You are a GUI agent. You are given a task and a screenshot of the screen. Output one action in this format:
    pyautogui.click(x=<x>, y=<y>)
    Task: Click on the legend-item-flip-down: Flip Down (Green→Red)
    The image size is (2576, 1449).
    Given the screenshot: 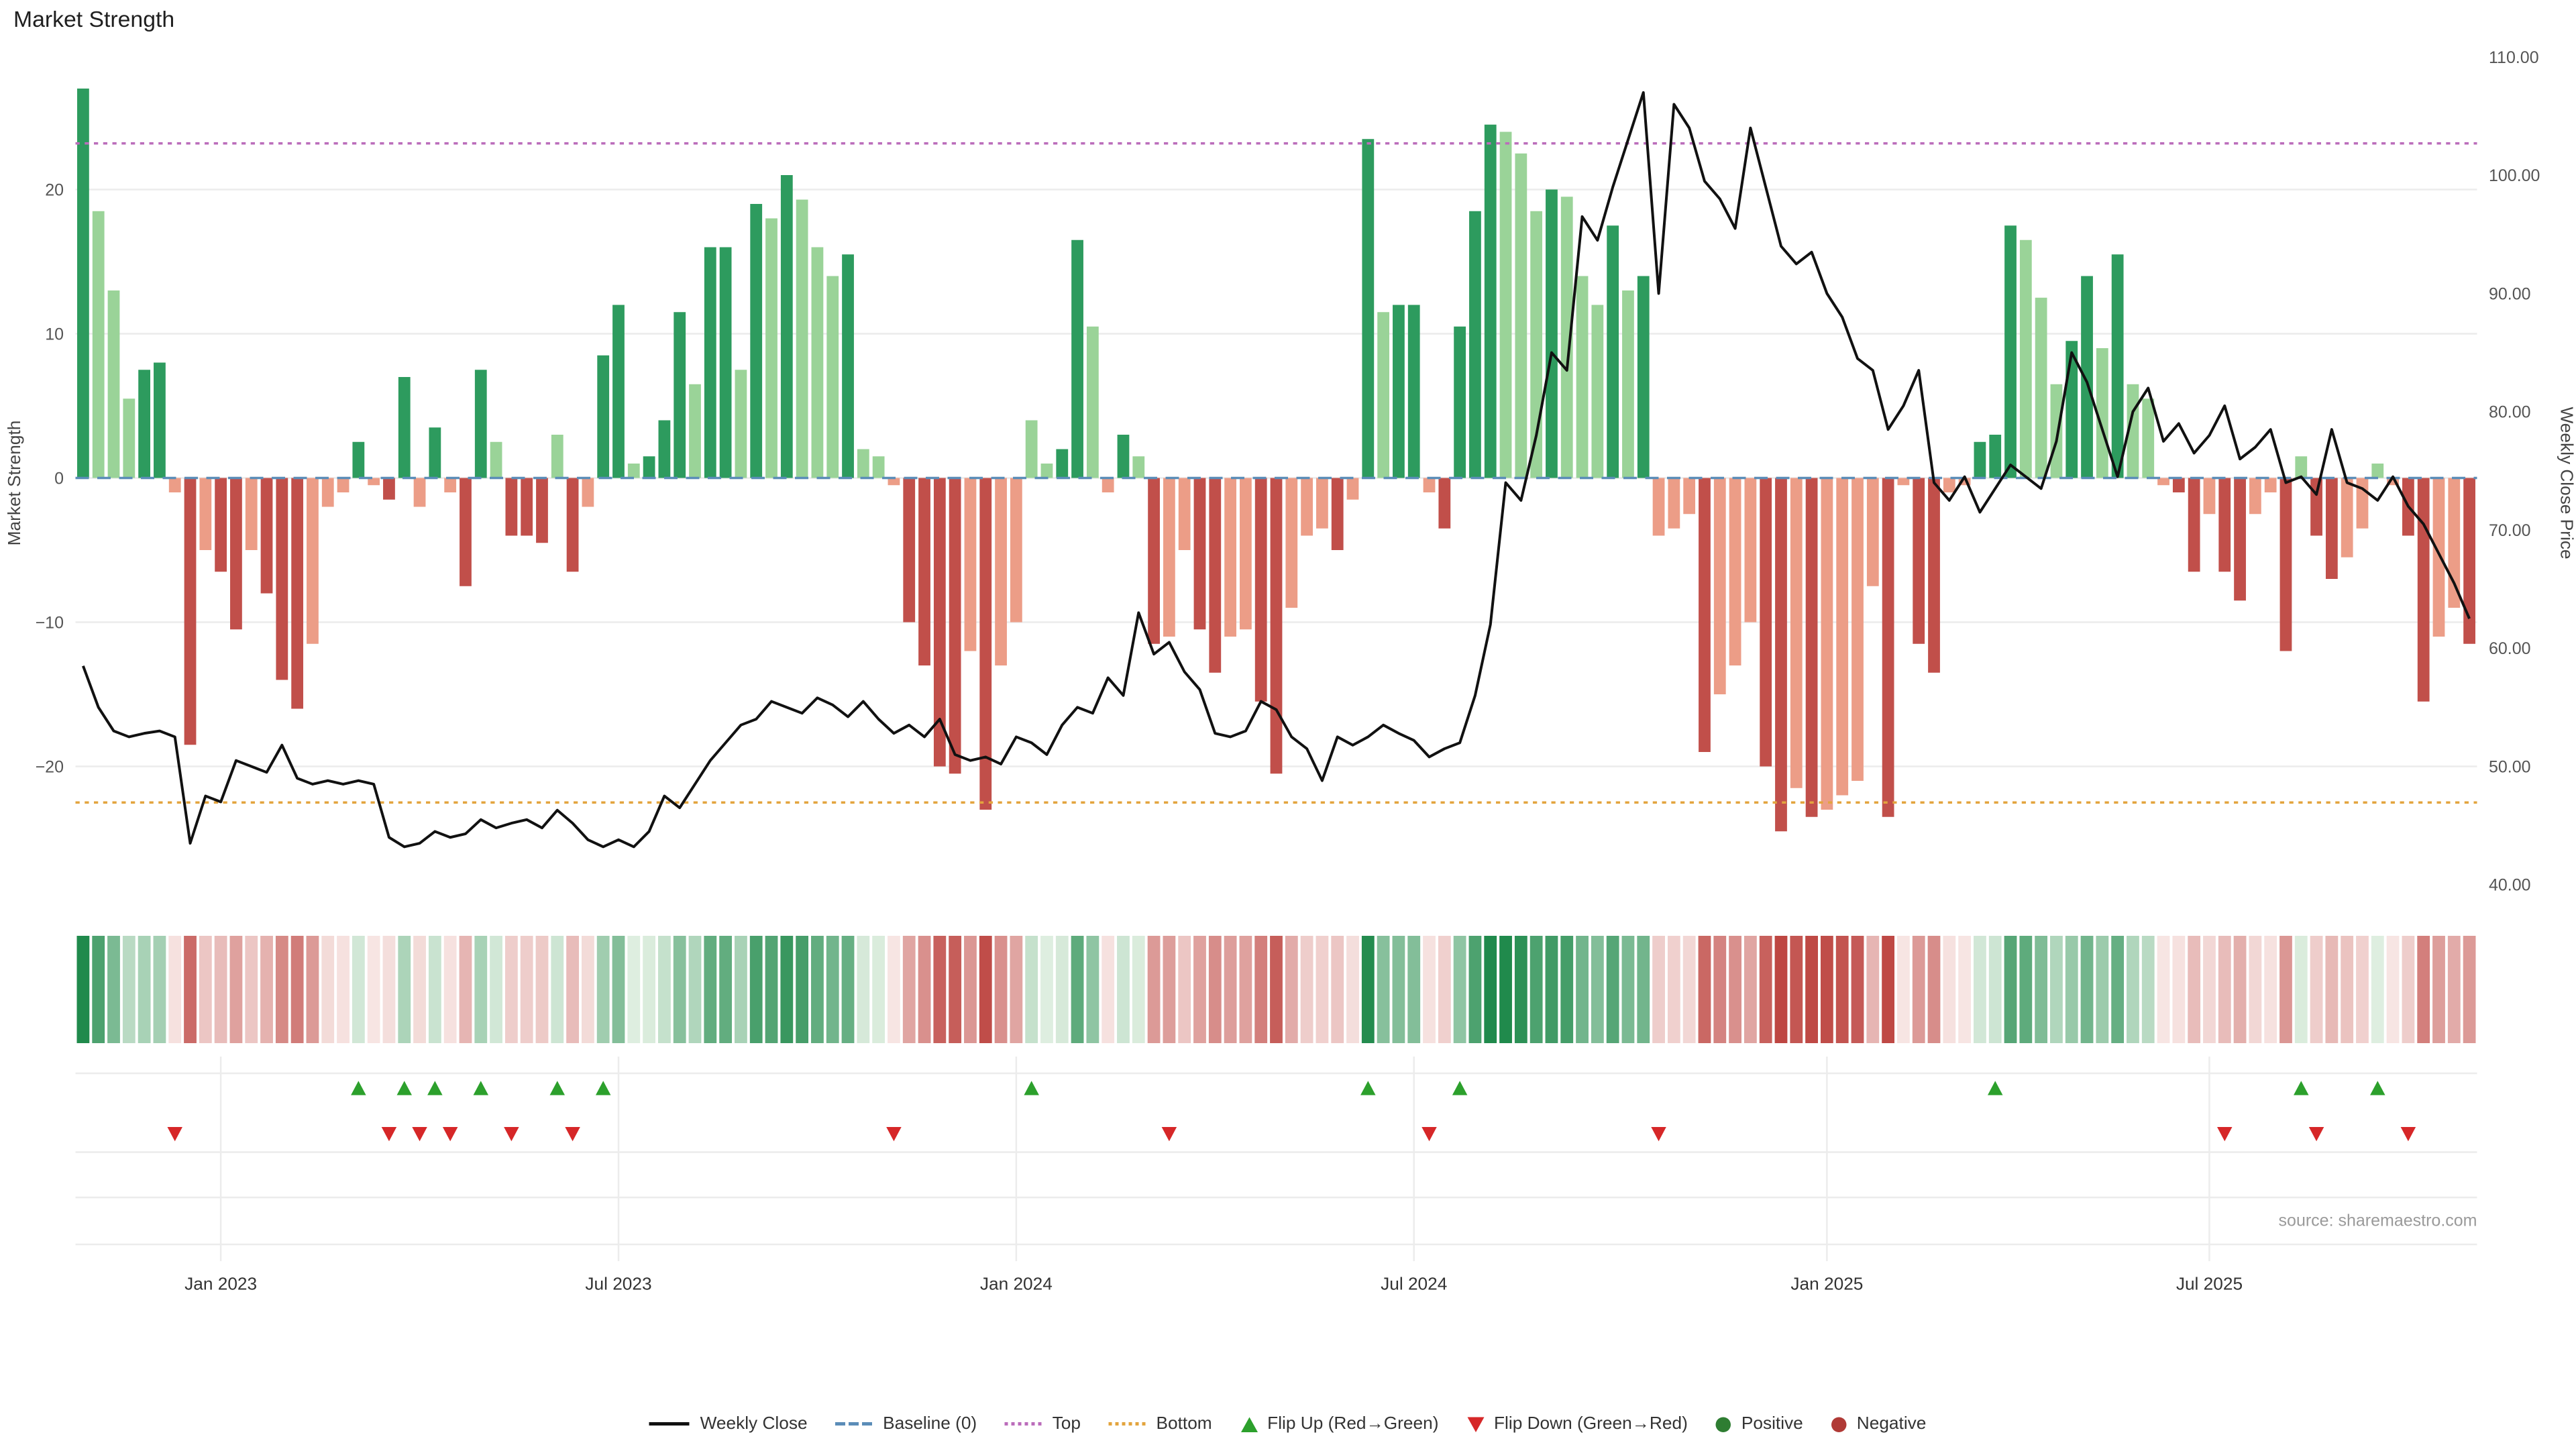 What is the action you would take?
    pyautogui.click(x=1577, y=1424)
    